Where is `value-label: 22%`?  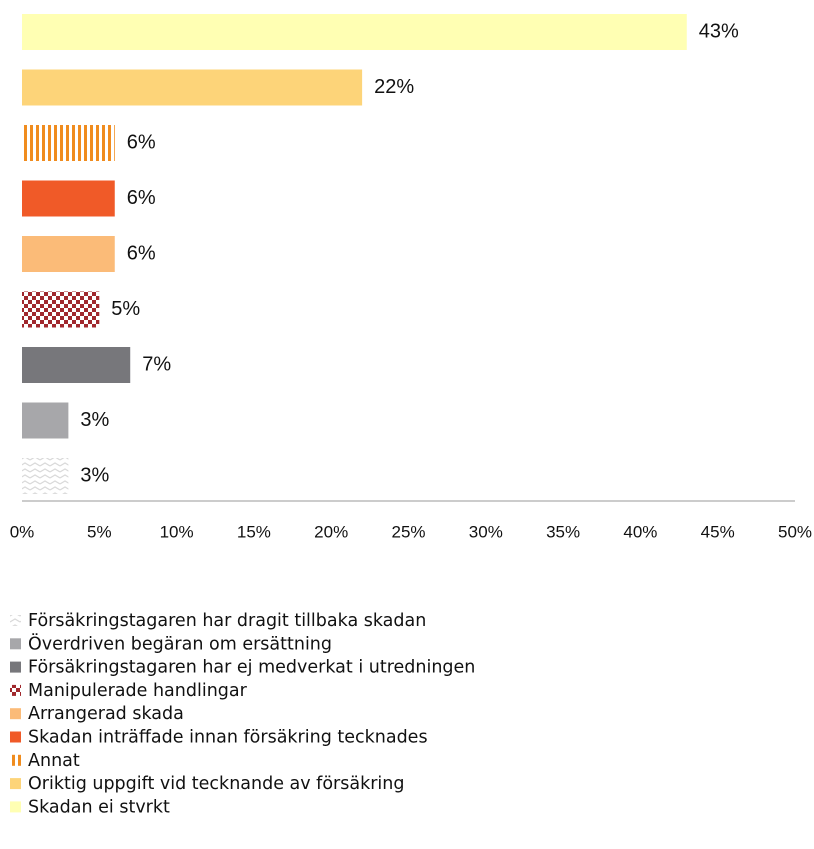
value-label: 22% is located at coordinates (394, 87).